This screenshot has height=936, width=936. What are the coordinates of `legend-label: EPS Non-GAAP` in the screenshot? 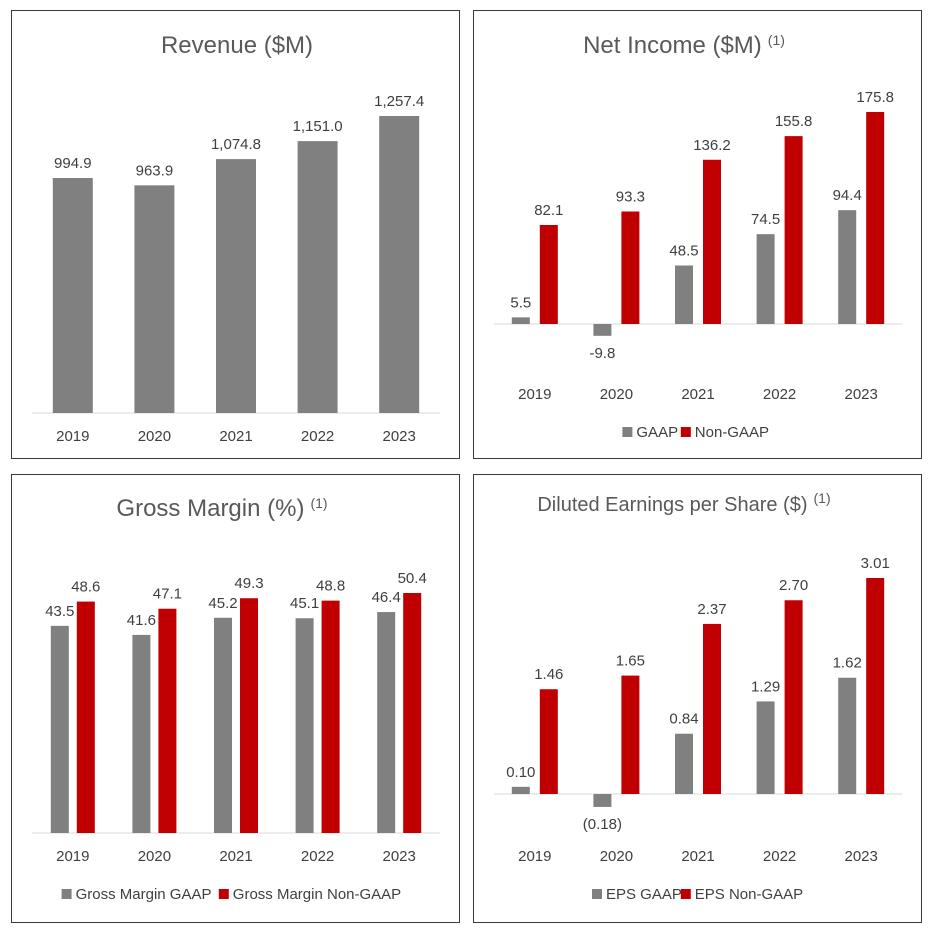 It's located at (749, 894).